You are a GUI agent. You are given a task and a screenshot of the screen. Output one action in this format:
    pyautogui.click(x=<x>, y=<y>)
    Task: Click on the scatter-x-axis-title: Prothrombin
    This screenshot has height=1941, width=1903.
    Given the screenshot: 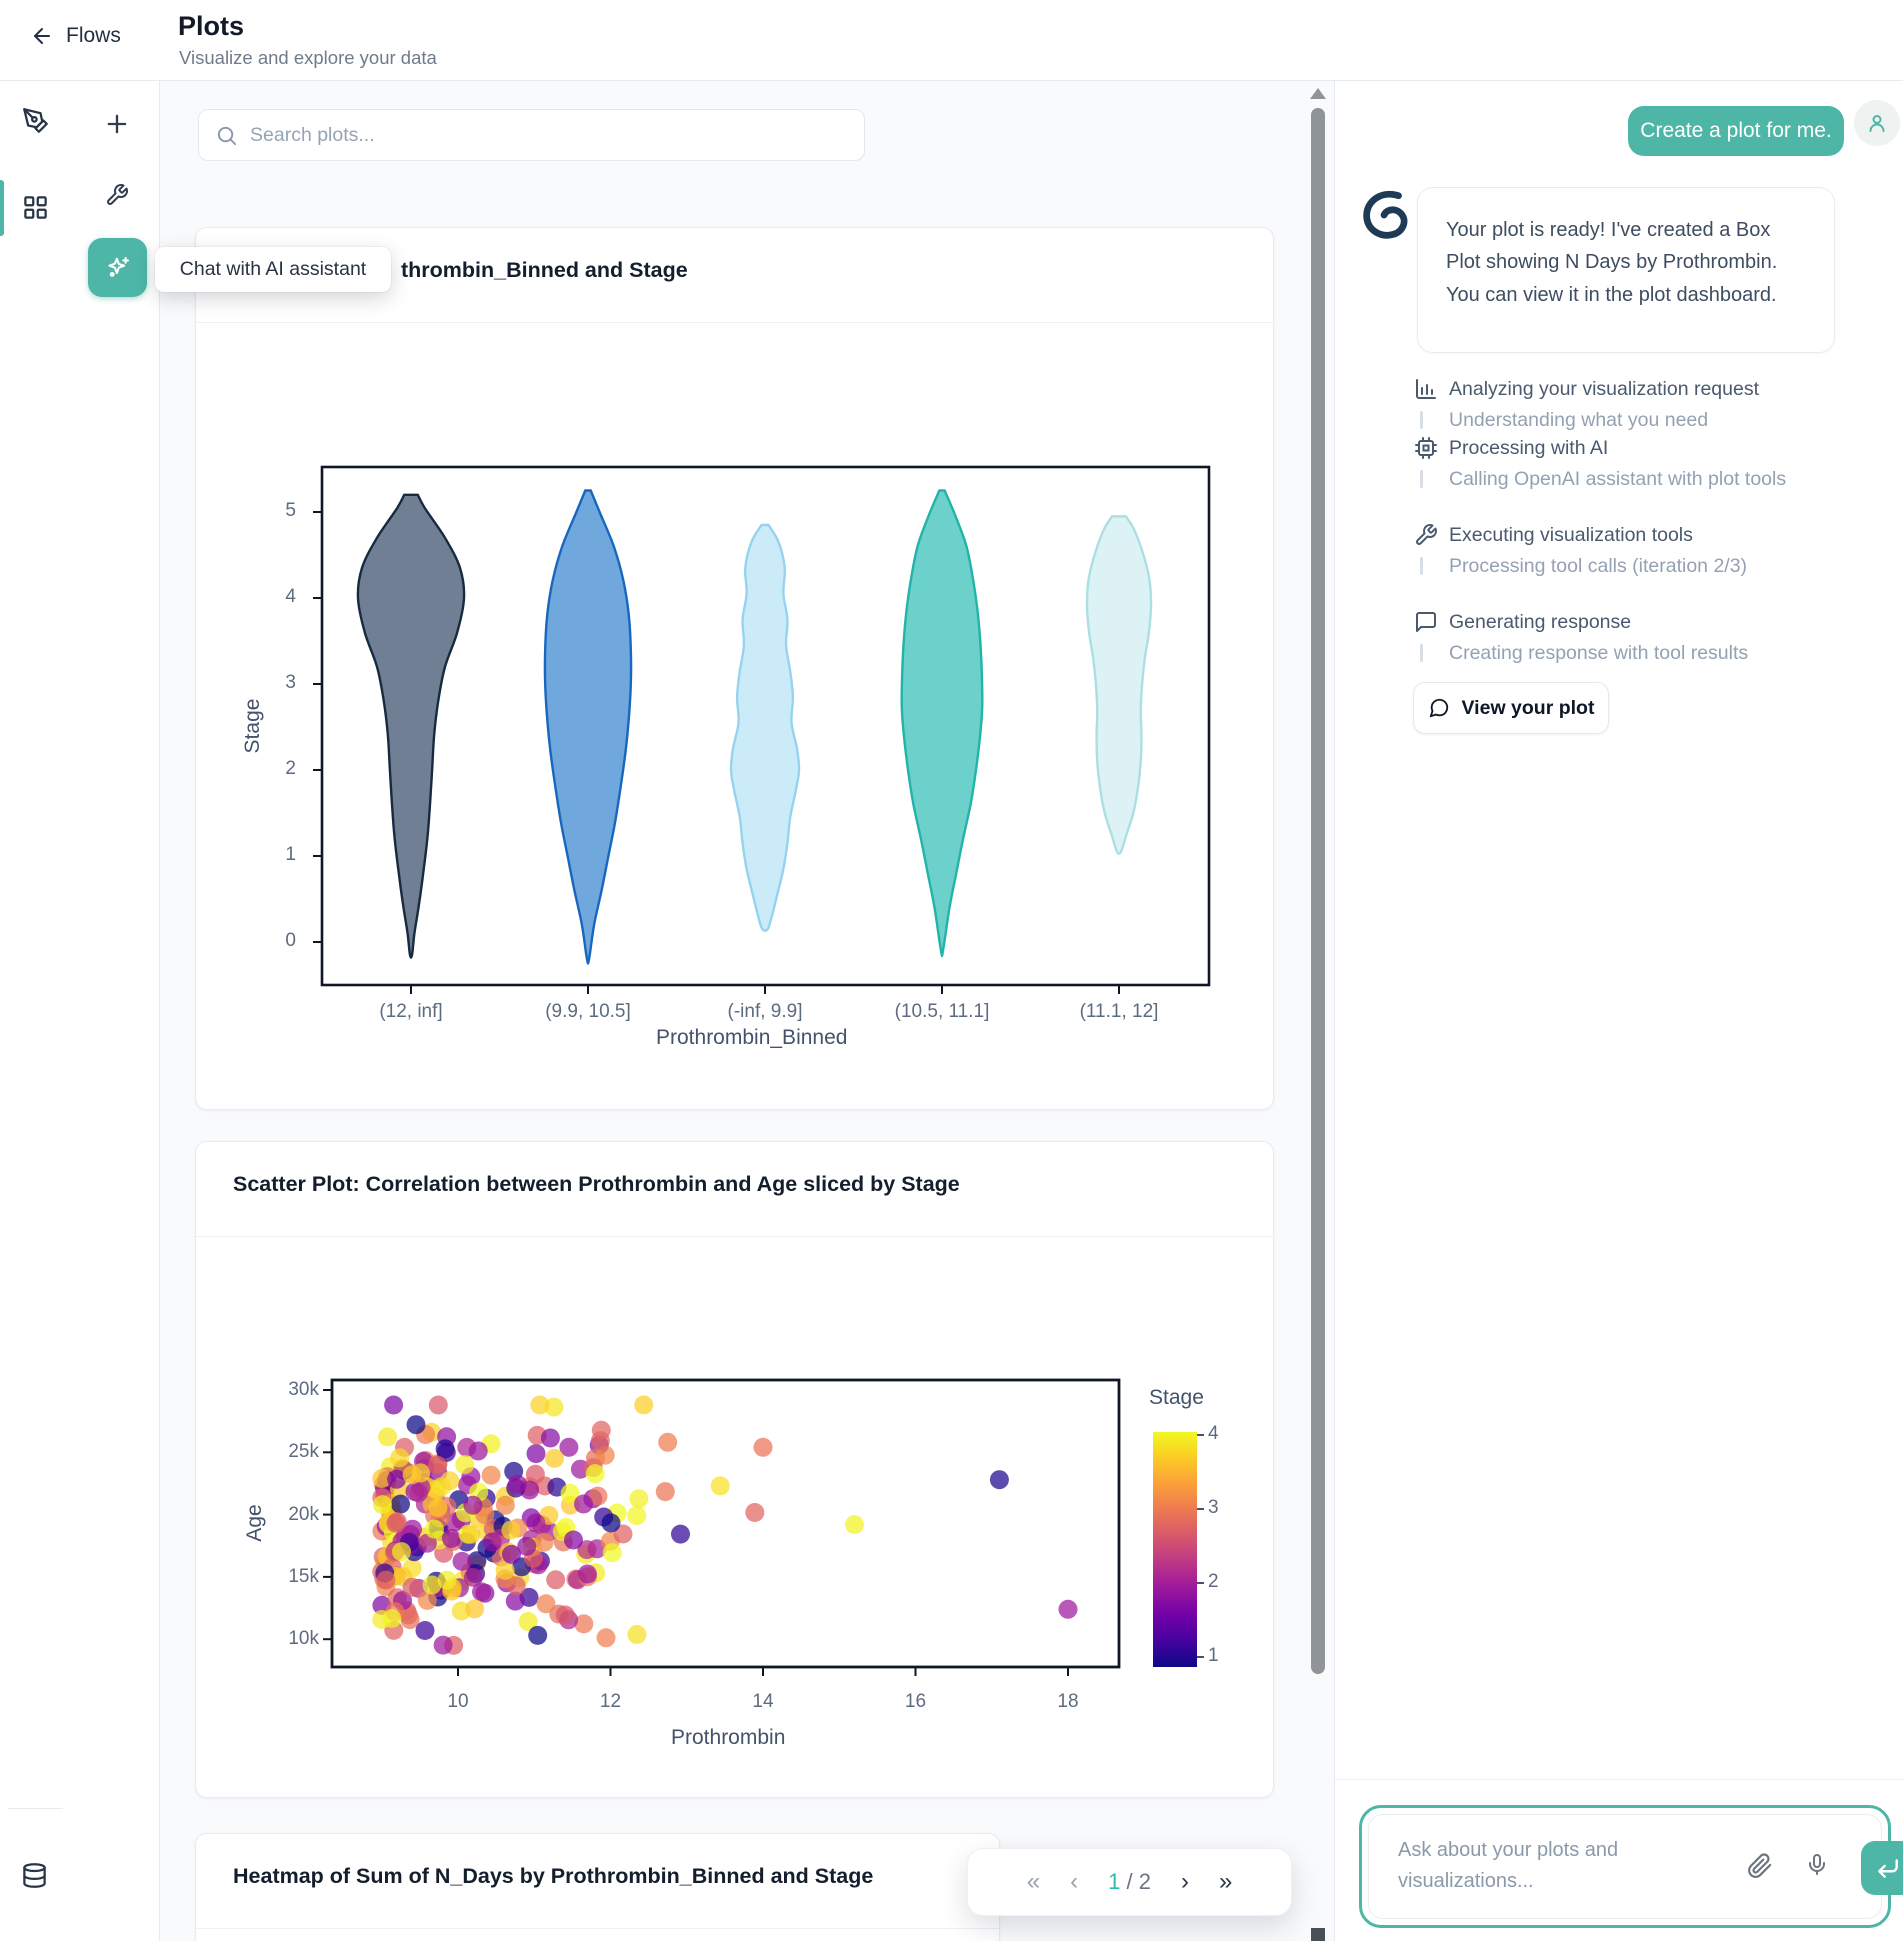 What is the action you would take?
    pyautogui.click(x=728, y=1737)
    